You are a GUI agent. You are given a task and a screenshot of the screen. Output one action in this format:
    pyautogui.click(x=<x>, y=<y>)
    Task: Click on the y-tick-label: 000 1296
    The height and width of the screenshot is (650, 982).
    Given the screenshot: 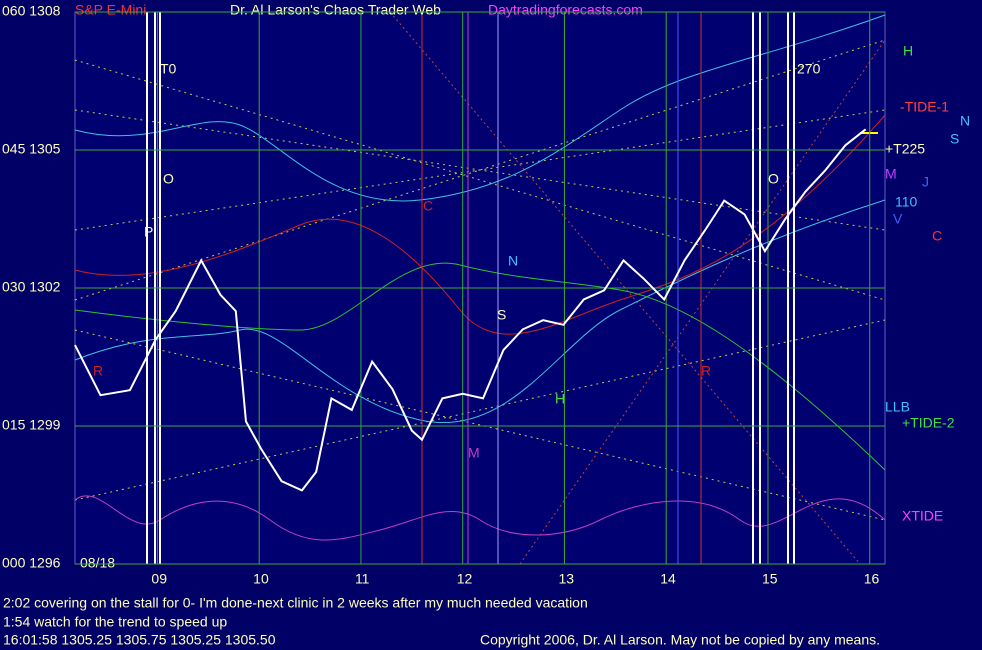 What is the action you would take?
    pyautogui.click(x=31, y=563)
    